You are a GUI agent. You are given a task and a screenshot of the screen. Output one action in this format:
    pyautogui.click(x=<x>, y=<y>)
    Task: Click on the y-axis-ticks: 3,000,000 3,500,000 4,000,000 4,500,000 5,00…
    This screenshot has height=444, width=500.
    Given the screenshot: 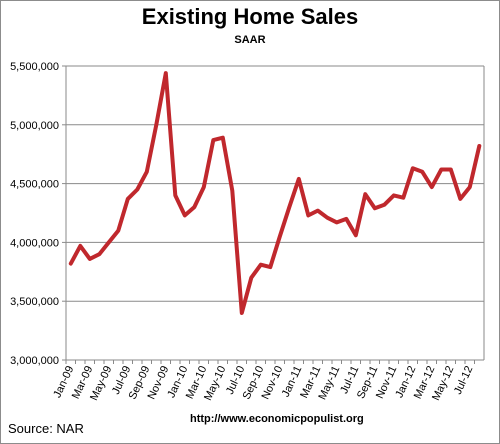 What is the action you would take?
    pyautogui.click(x=38, y=214)
    